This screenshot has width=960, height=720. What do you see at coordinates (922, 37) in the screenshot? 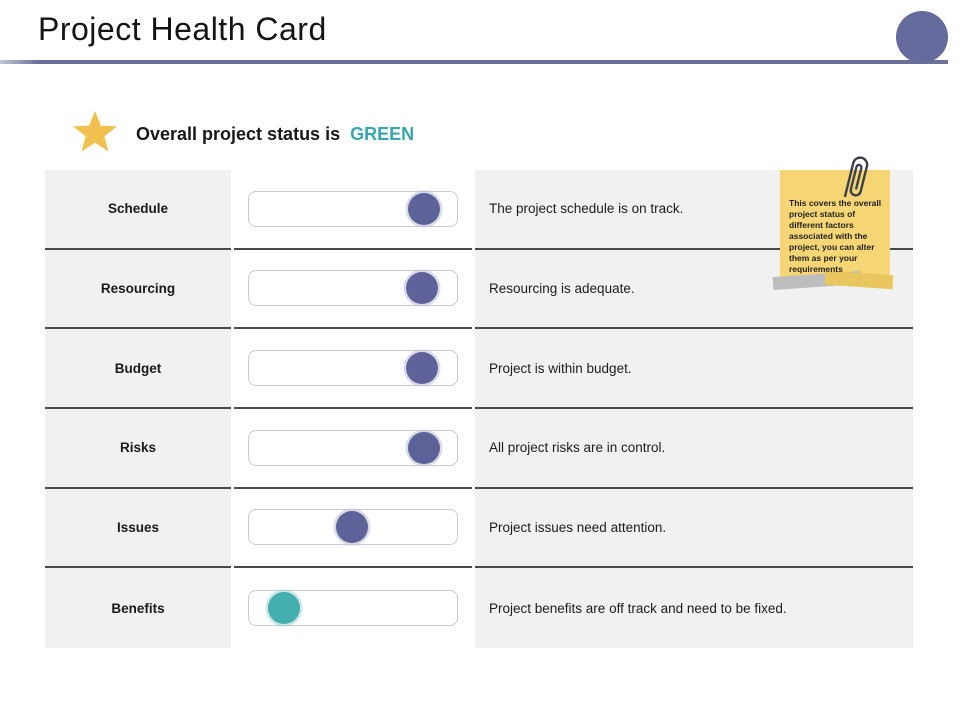
I see `corner-circle-decoration` at bounding box center [922, 37].